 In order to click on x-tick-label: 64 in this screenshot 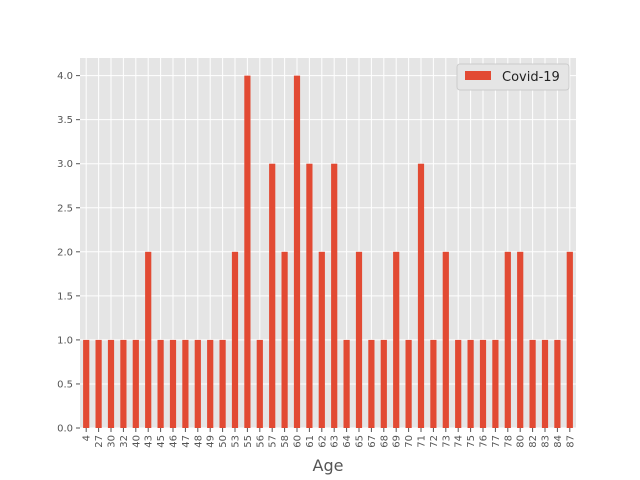, I will do `click(347, 441)`.